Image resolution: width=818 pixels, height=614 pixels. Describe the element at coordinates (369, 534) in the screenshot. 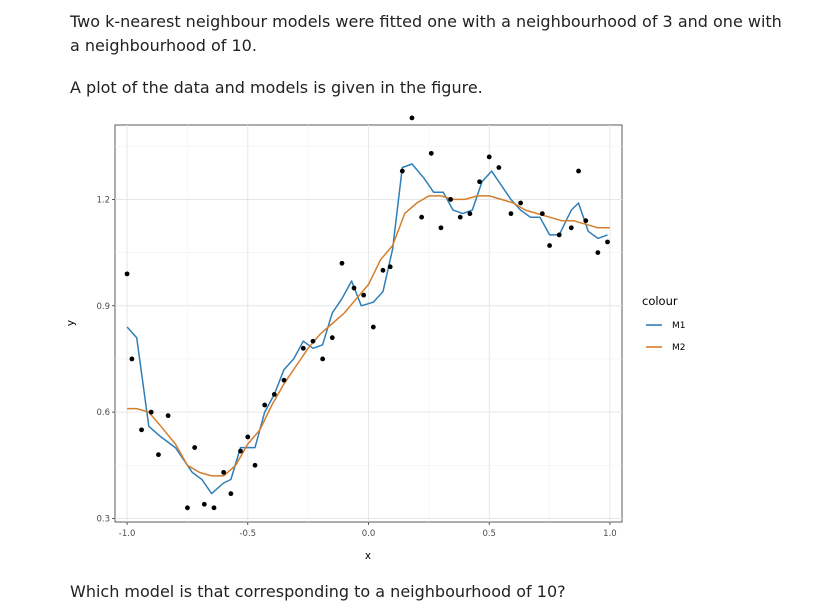

I see `x-tick-label: 0.0` at that location.